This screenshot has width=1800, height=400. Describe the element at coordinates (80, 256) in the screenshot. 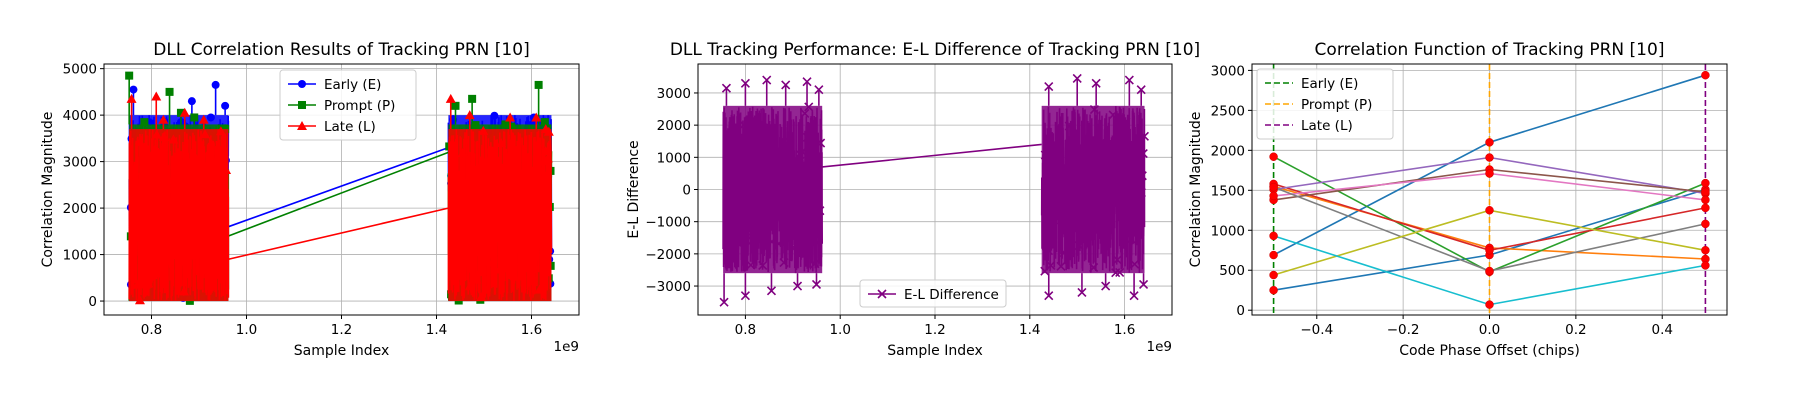

I see `y-tick-label: 1000` at that location.